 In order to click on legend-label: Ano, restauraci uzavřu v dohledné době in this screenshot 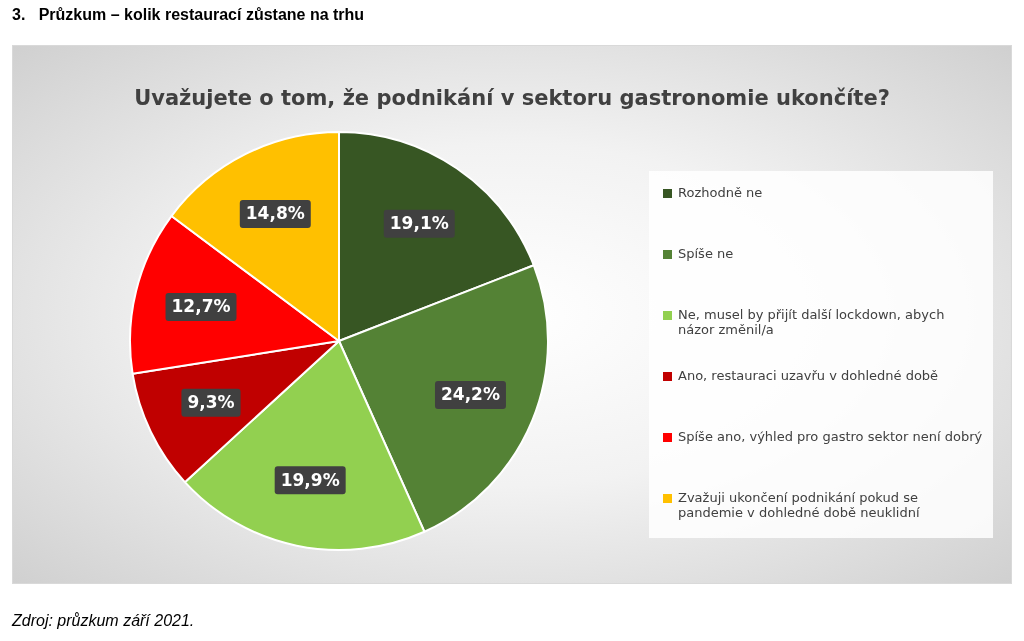, I will do `click(808, 375)`.